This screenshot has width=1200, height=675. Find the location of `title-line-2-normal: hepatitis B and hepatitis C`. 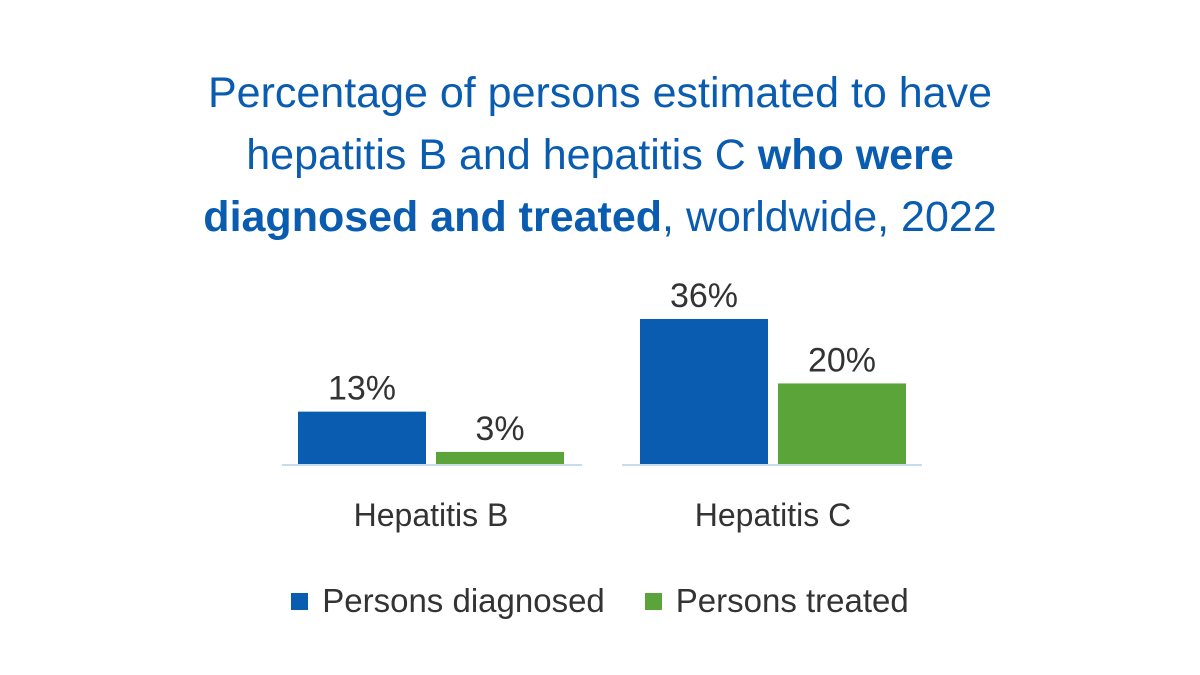

title-line-2-normal: hepatitis B and hepatitis C is located at coordinates (502, 155).